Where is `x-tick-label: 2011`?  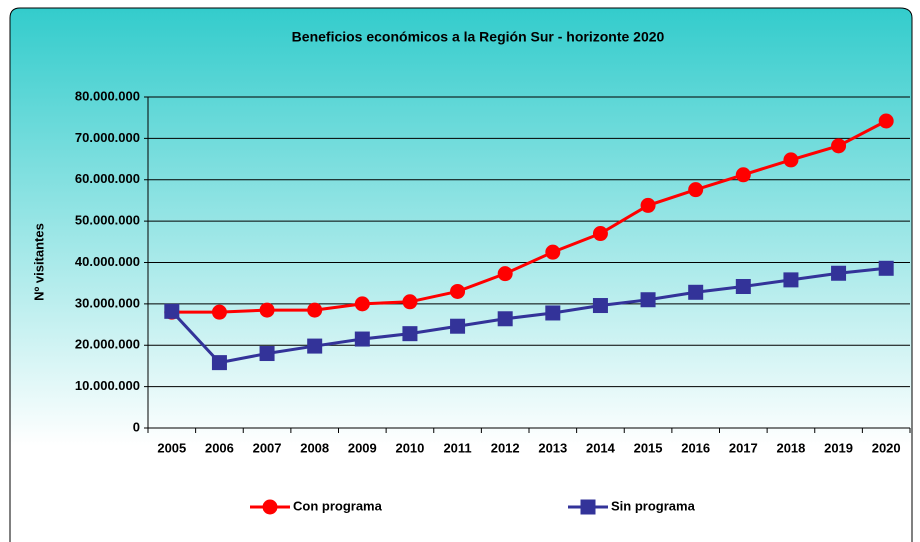
x-tick-label: 2011 is located at coordinates (457, 447).